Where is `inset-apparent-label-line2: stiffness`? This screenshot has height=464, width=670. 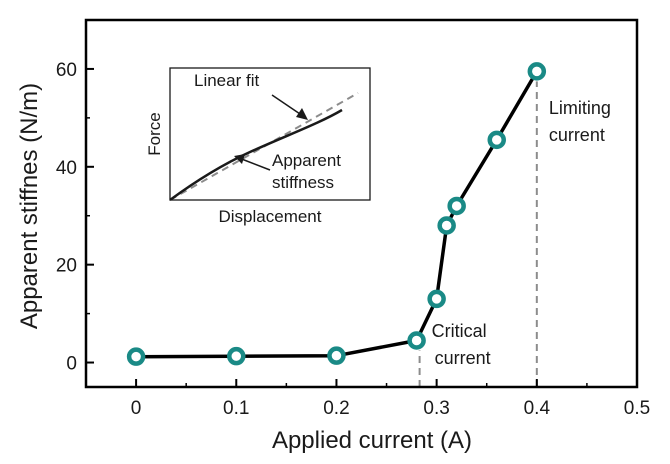 inset-apparent-label-line2: stiffness is located at coordinates (303, 182).